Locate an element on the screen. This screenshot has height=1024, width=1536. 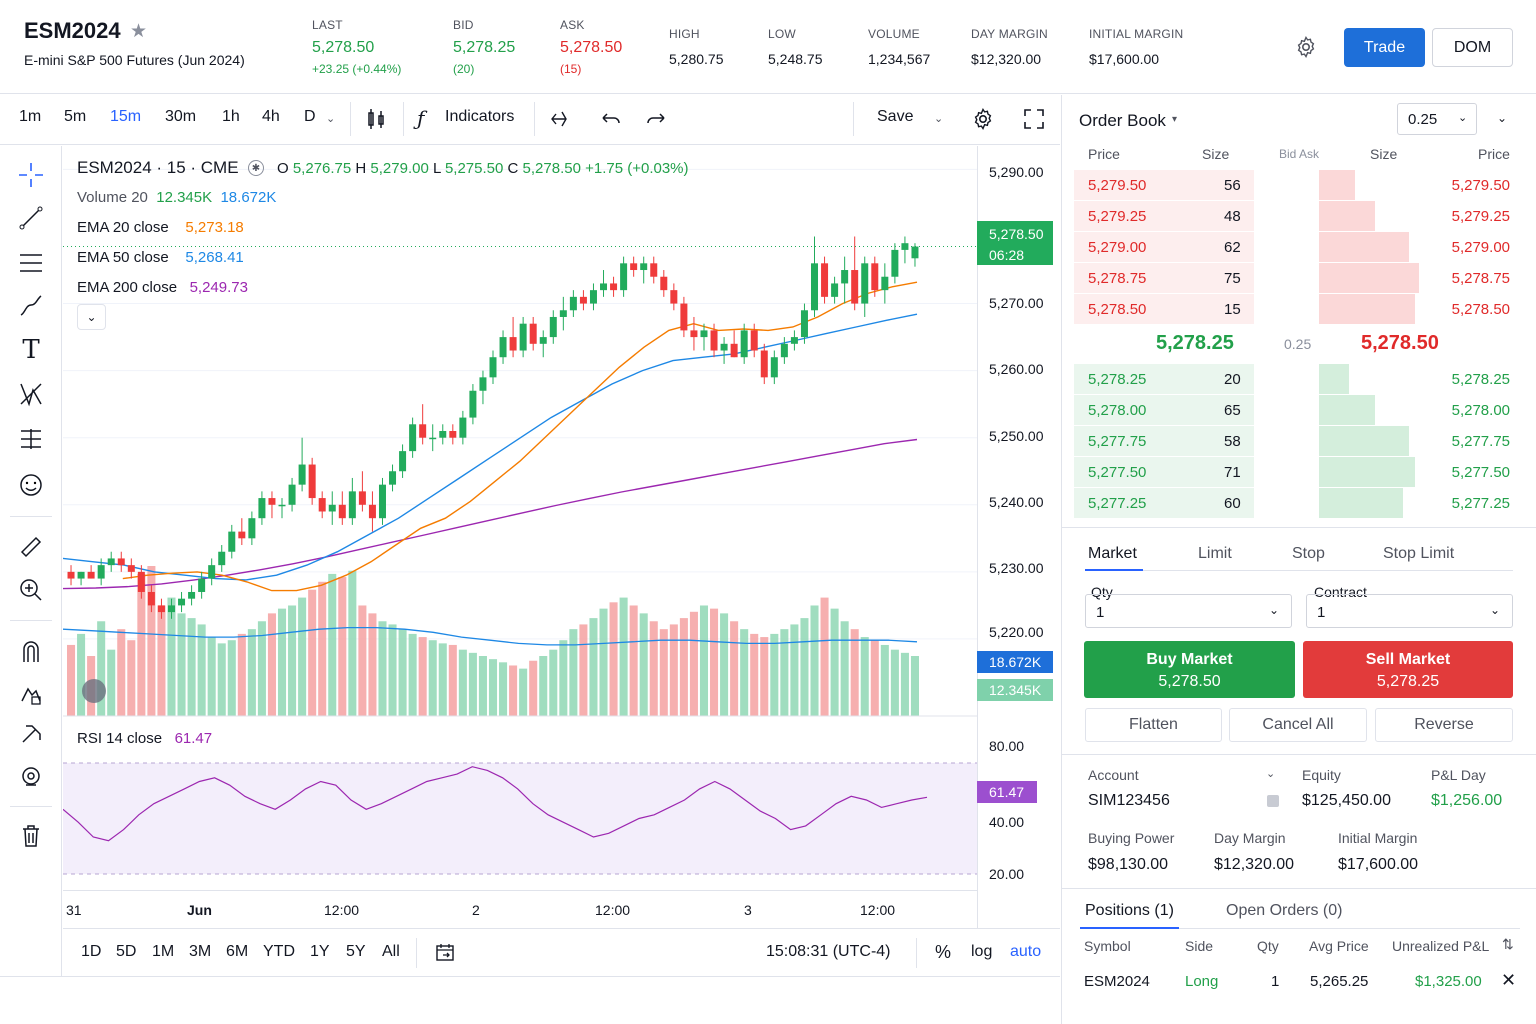
undo-icon is located at coordinates (611, 121).